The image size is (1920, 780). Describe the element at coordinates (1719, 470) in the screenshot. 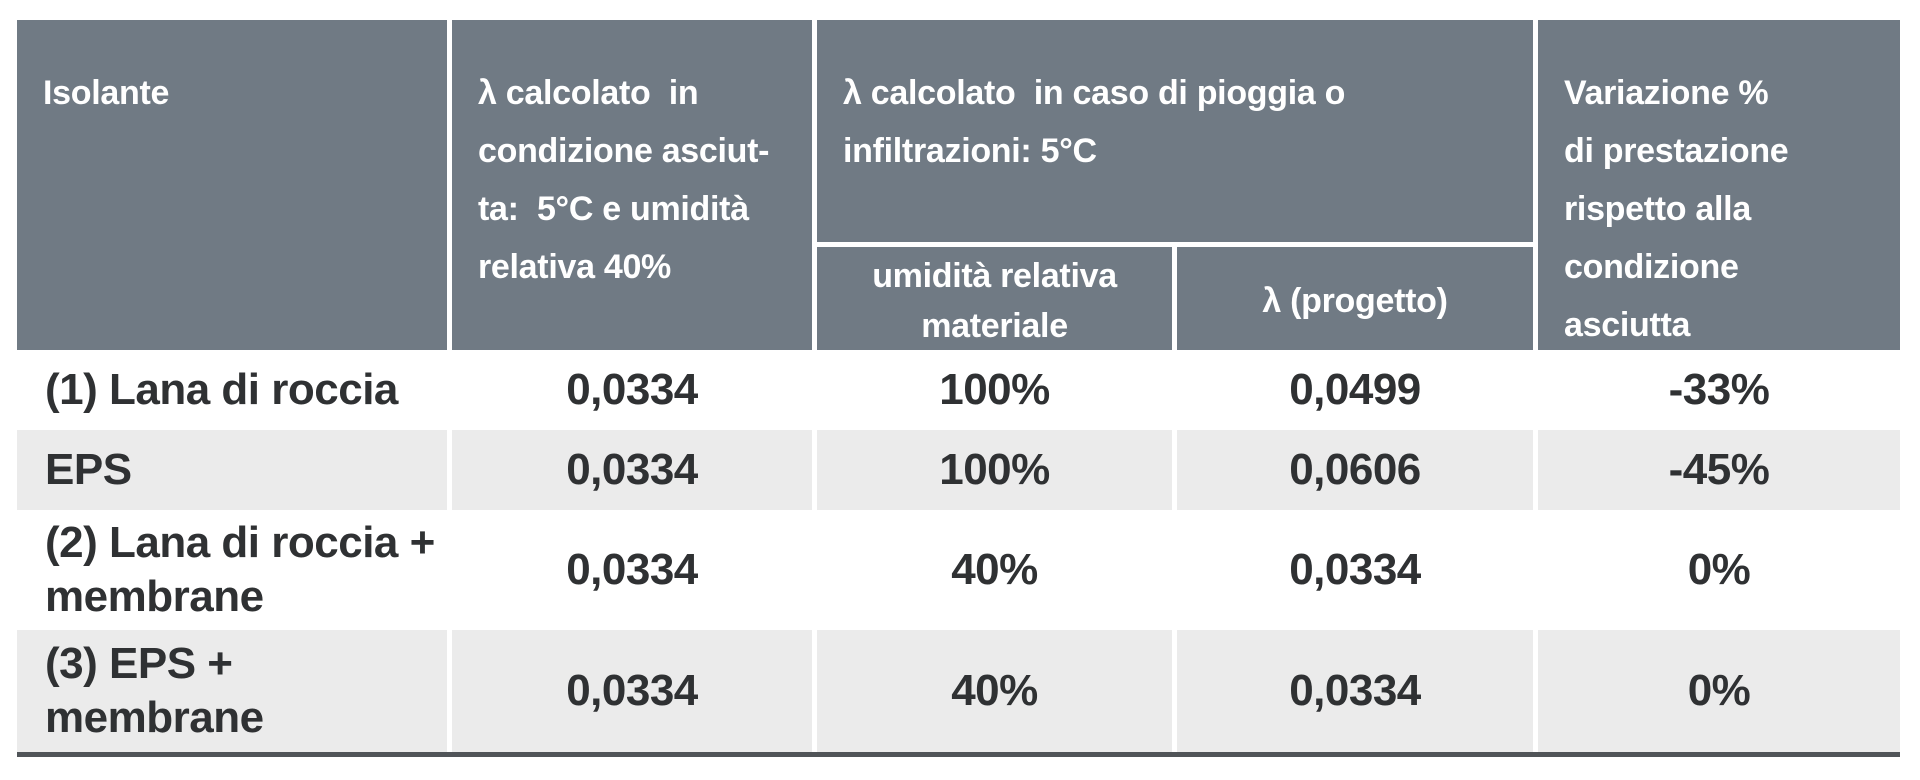

I see `variation-value-cell: -45%` at that location.